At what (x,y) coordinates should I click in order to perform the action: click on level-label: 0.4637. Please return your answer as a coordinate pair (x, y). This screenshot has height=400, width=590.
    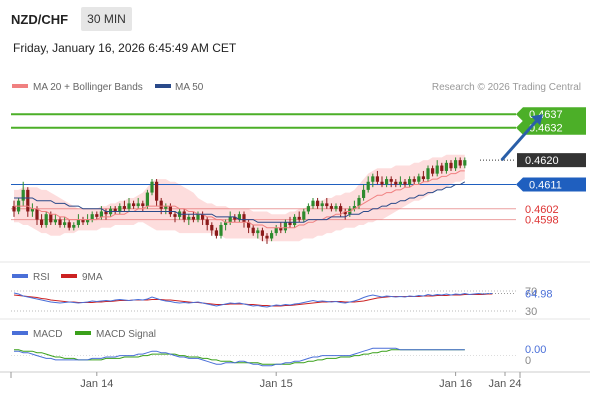
    Looking at the image, I should click on (546, 115).